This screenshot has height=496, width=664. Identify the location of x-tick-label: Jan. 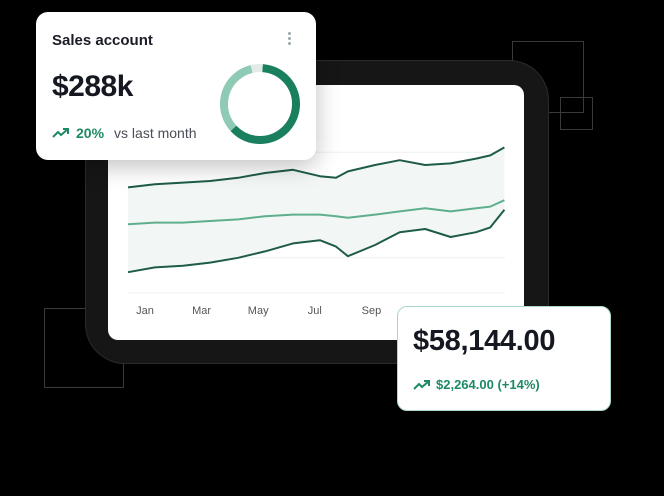
(145, 311).